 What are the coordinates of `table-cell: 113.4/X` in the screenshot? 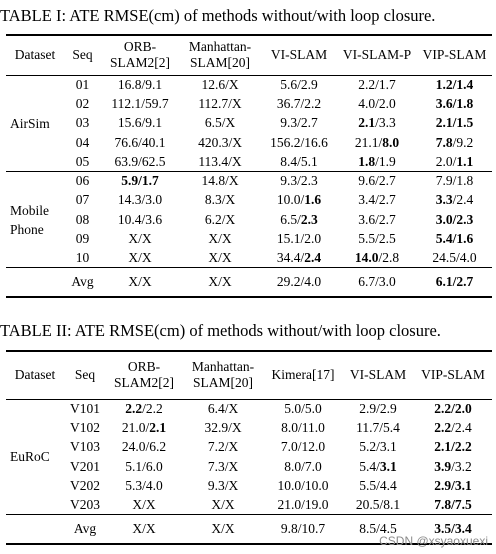 It's located at (220, 161).